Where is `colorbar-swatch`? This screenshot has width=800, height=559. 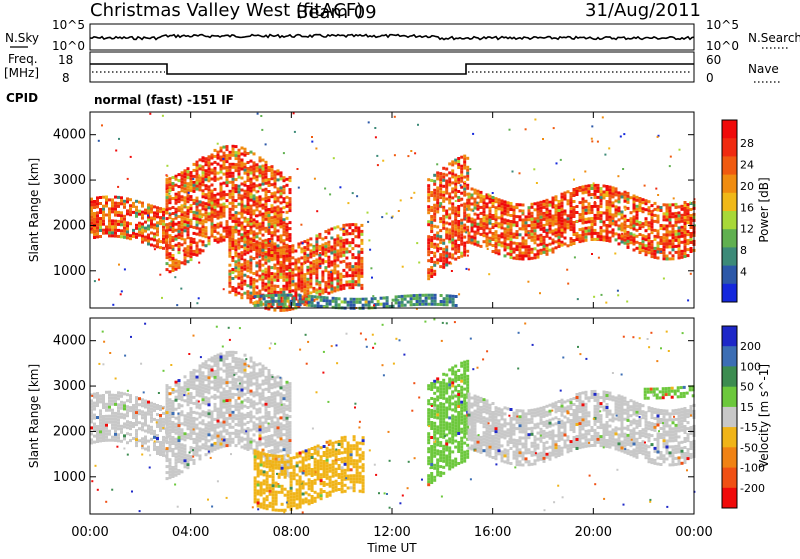
colorbar-swatch is located at coordinates (729, 256).